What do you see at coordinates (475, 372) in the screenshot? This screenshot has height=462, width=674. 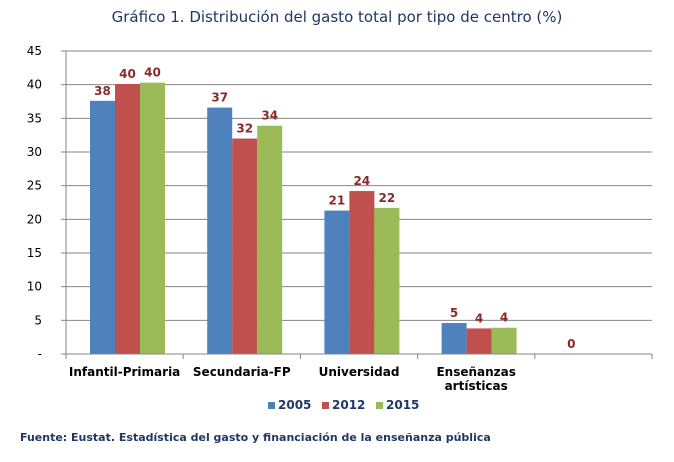 I see `category-label: Enseñanzas` at bounding box center [475, 372].